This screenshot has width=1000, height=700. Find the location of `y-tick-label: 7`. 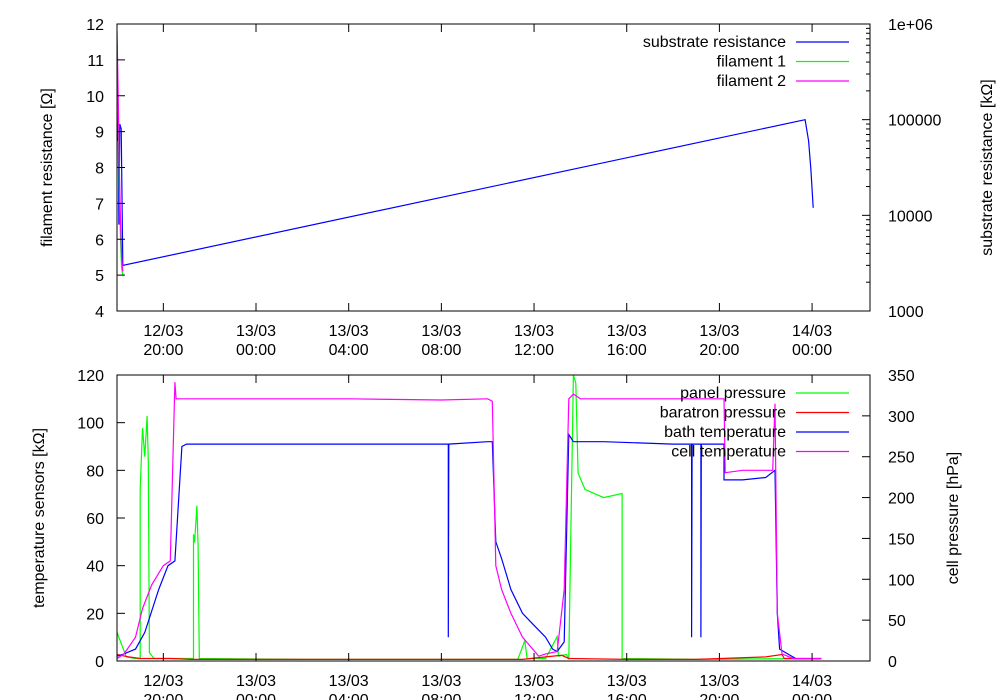

y-tick-label: 7 is located at coordinates (99, 204).